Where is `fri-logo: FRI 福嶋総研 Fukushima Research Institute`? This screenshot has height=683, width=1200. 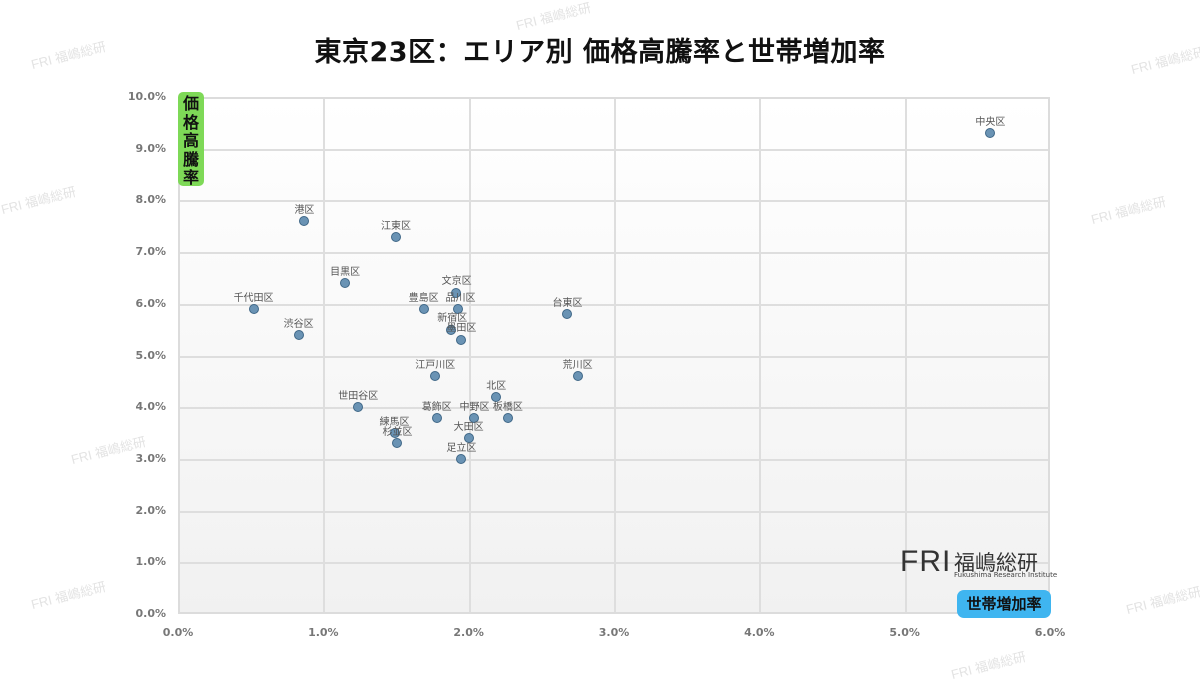
fri-logo: FRI 福嶋総研 Fukushima Research Institute is located at coordinates (978, 562).